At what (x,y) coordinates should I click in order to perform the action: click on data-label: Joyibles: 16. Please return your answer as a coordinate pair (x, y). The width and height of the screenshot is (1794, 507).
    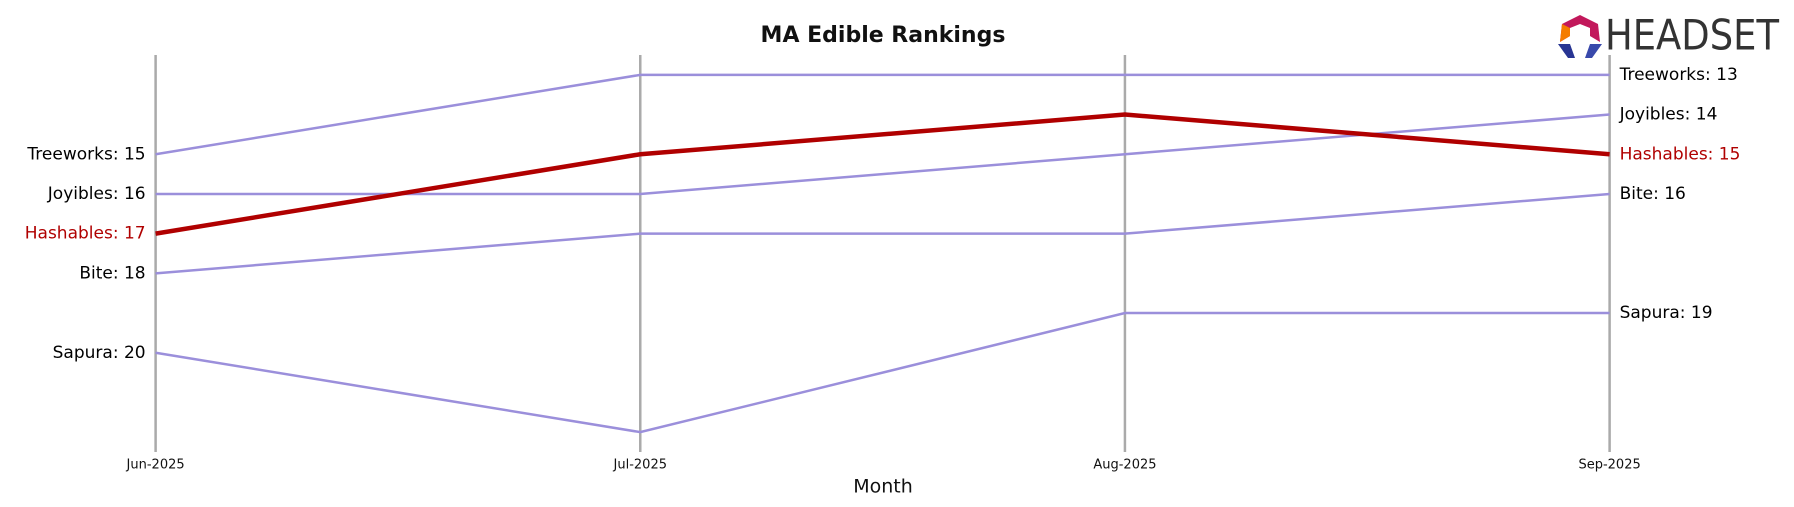
    Looking at the image, I should click on (96, 194).